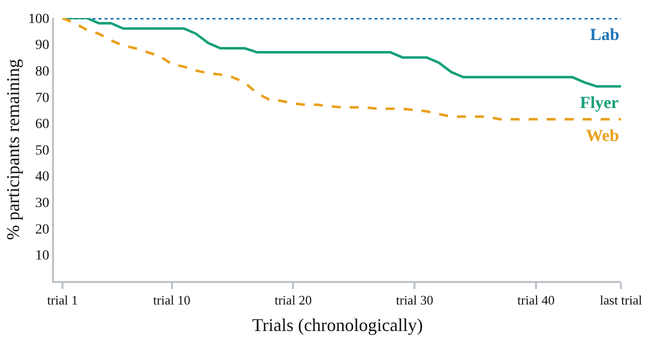 This screenshot has height=342, width=645. Describe the element at coordinates (42, 124) in the screenshot. I see `y-tick-label: 60` at that location.